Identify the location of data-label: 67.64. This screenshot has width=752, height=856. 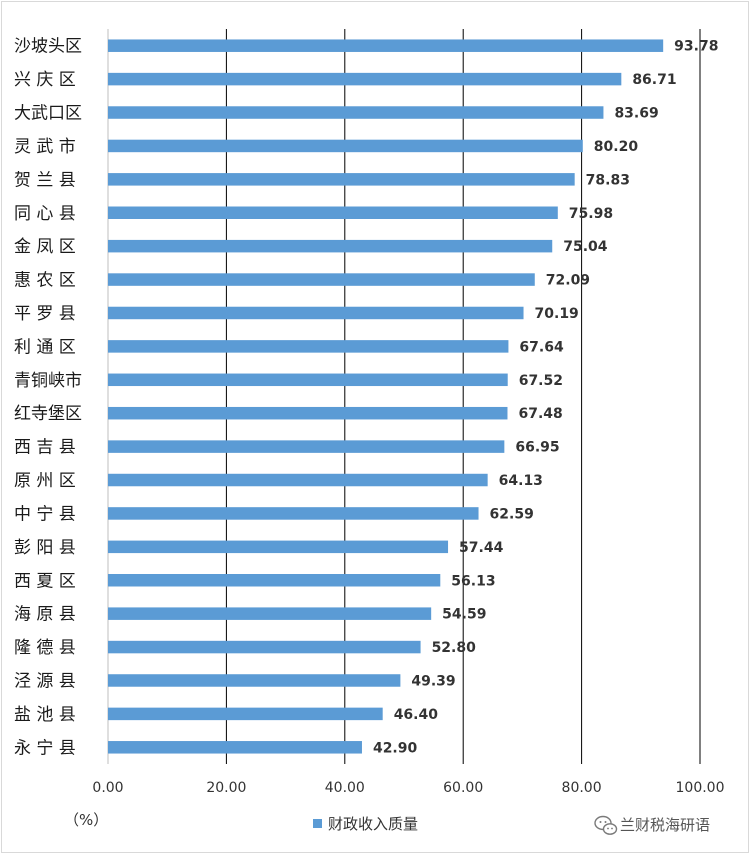
(541, 347).